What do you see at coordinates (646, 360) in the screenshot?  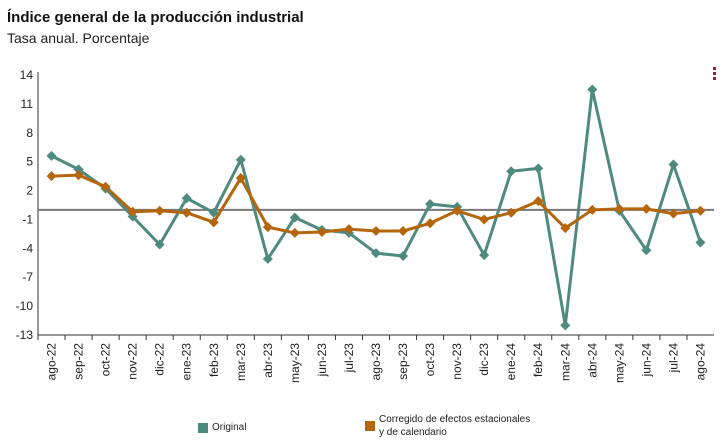 I see `x-tick-label: jun-24` at bounding box center [646, 360].